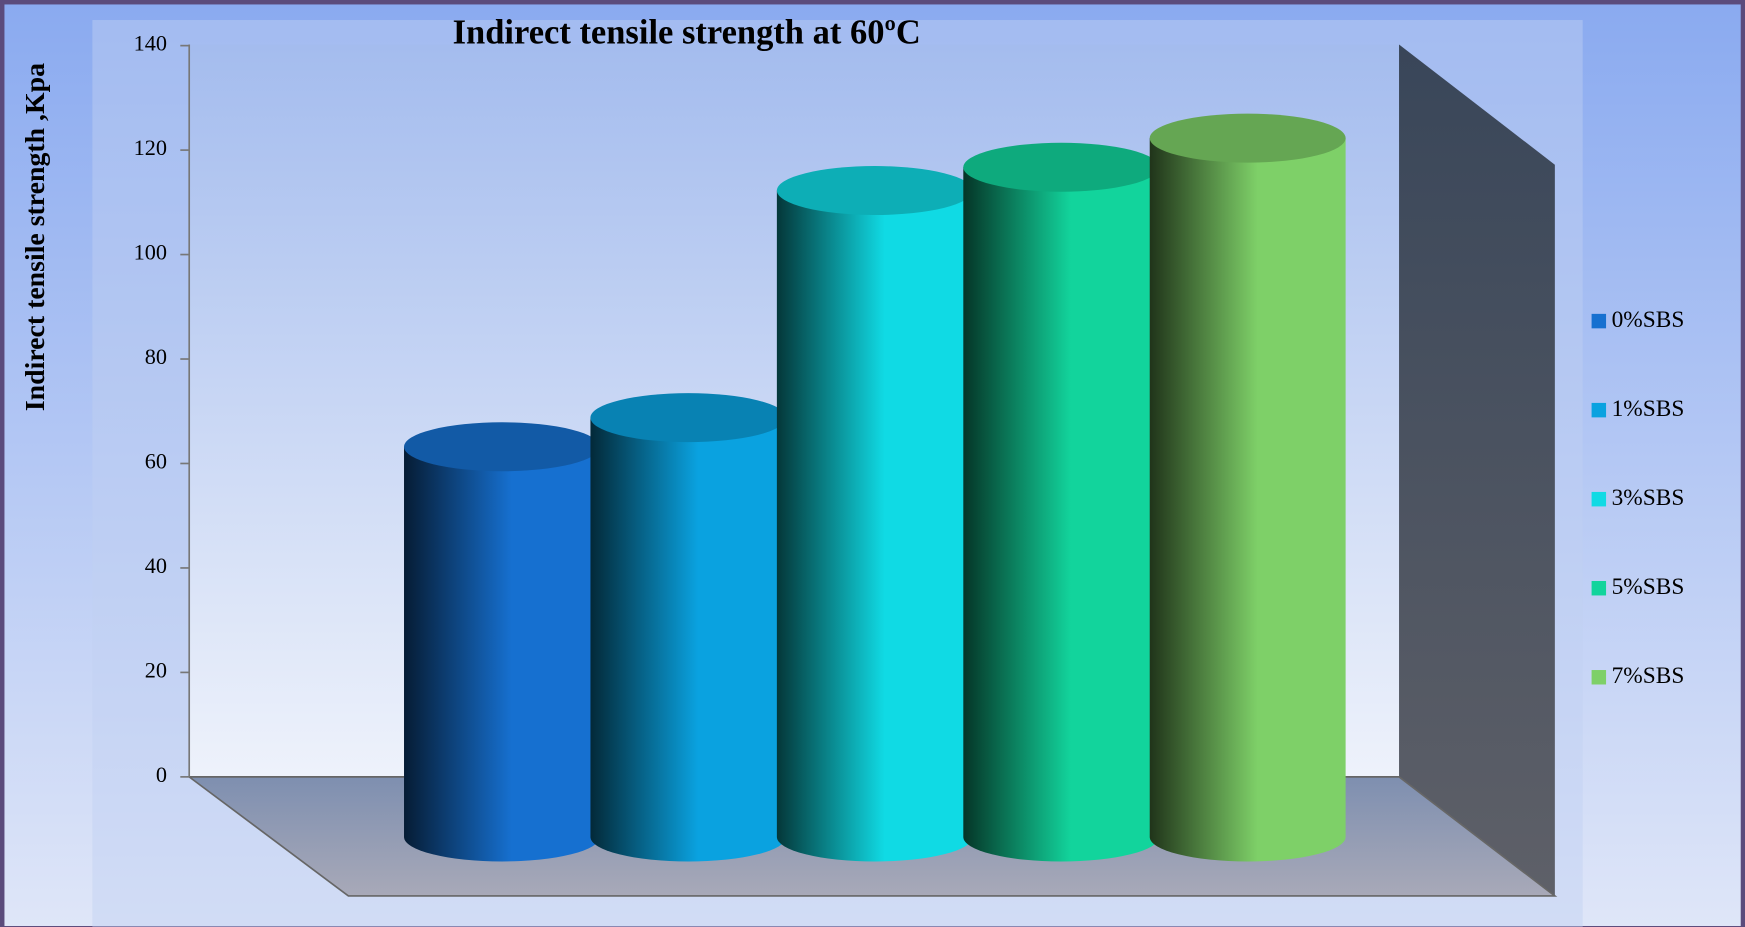 The image size is (1745, 927). What do you see at coordinates (1477, 470) in the screenshot?
I see `side-wall` at bounding box center [1477, 470].